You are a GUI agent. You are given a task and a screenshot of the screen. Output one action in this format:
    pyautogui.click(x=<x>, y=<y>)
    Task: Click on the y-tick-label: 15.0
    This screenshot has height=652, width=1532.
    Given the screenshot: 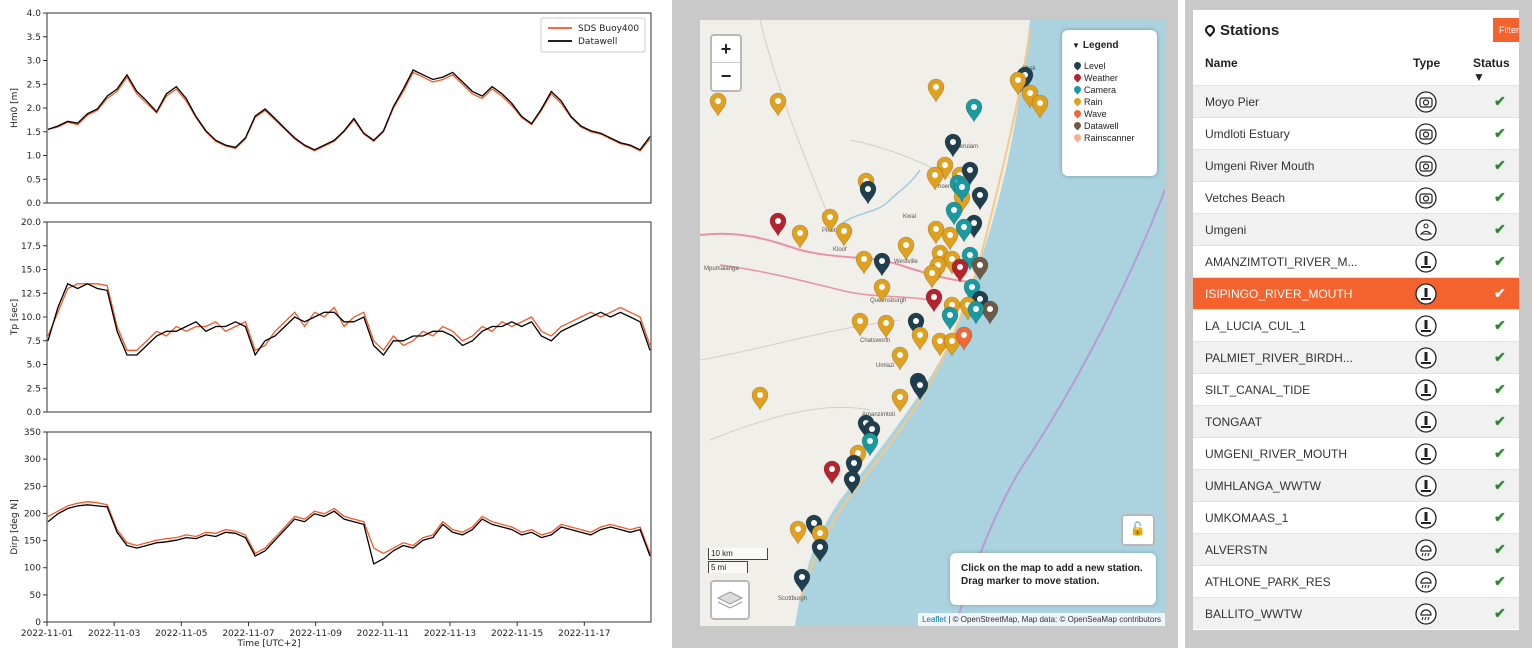 What is the action you would take?
    pyautogui.click(x=31, y=271)
    